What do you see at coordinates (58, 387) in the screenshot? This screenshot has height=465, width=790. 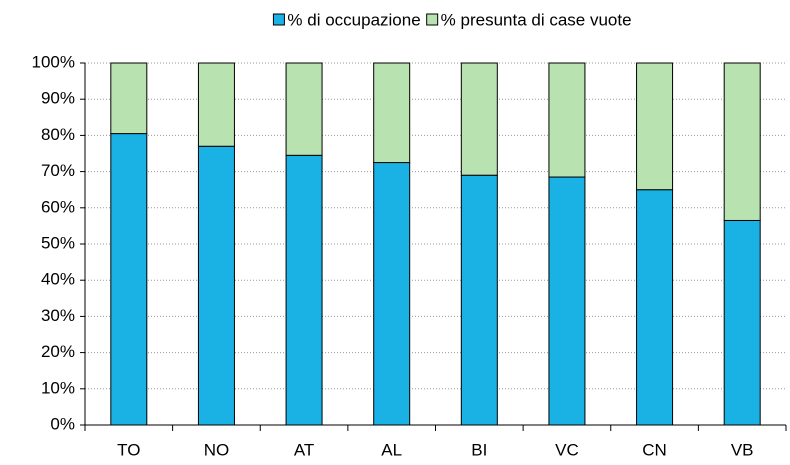 I see `y-tick-label: 10%` at bounding box center [58, 387].